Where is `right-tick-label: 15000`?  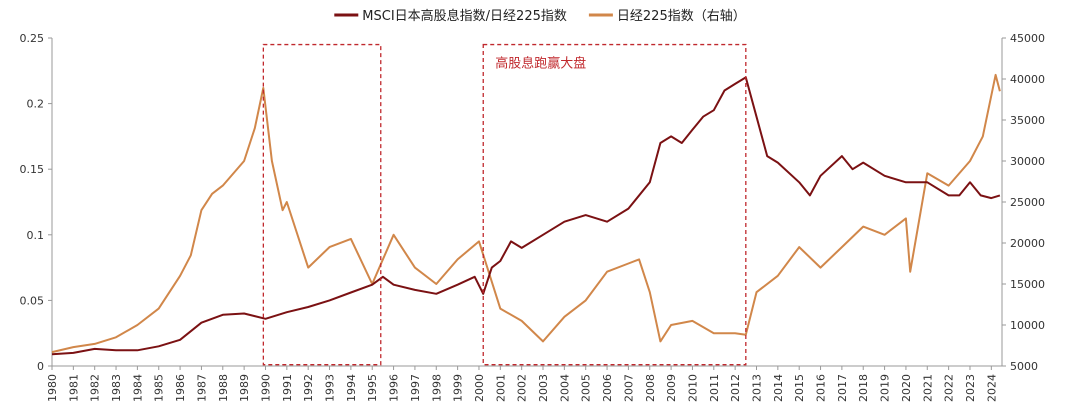
right-tick-label: 15000 is located at coordinates (1027, 284).